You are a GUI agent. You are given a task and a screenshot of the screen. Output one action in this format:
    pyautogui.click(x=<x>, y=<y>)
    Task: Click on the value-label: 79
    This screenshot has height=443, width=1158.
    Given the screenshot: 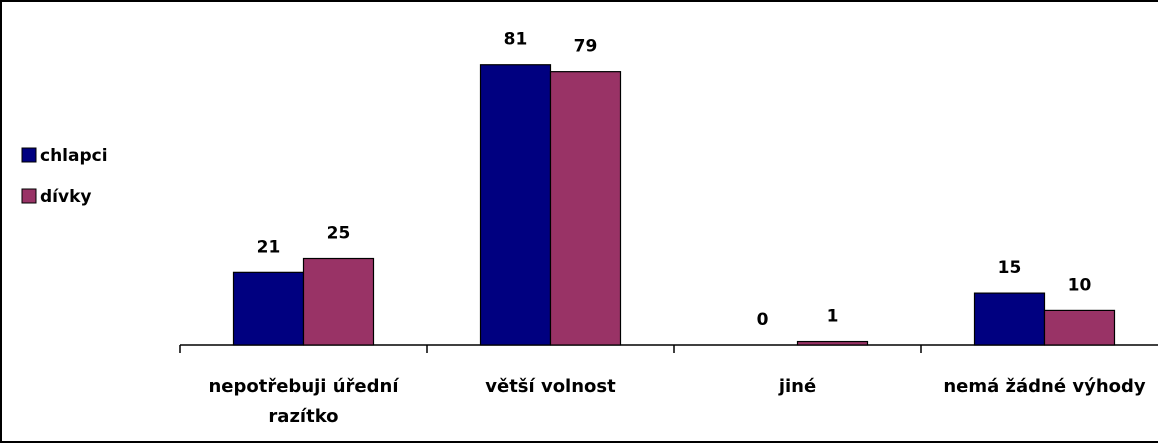 What is the action you would take?
    pyautogui.click(x=586, y=47)
    